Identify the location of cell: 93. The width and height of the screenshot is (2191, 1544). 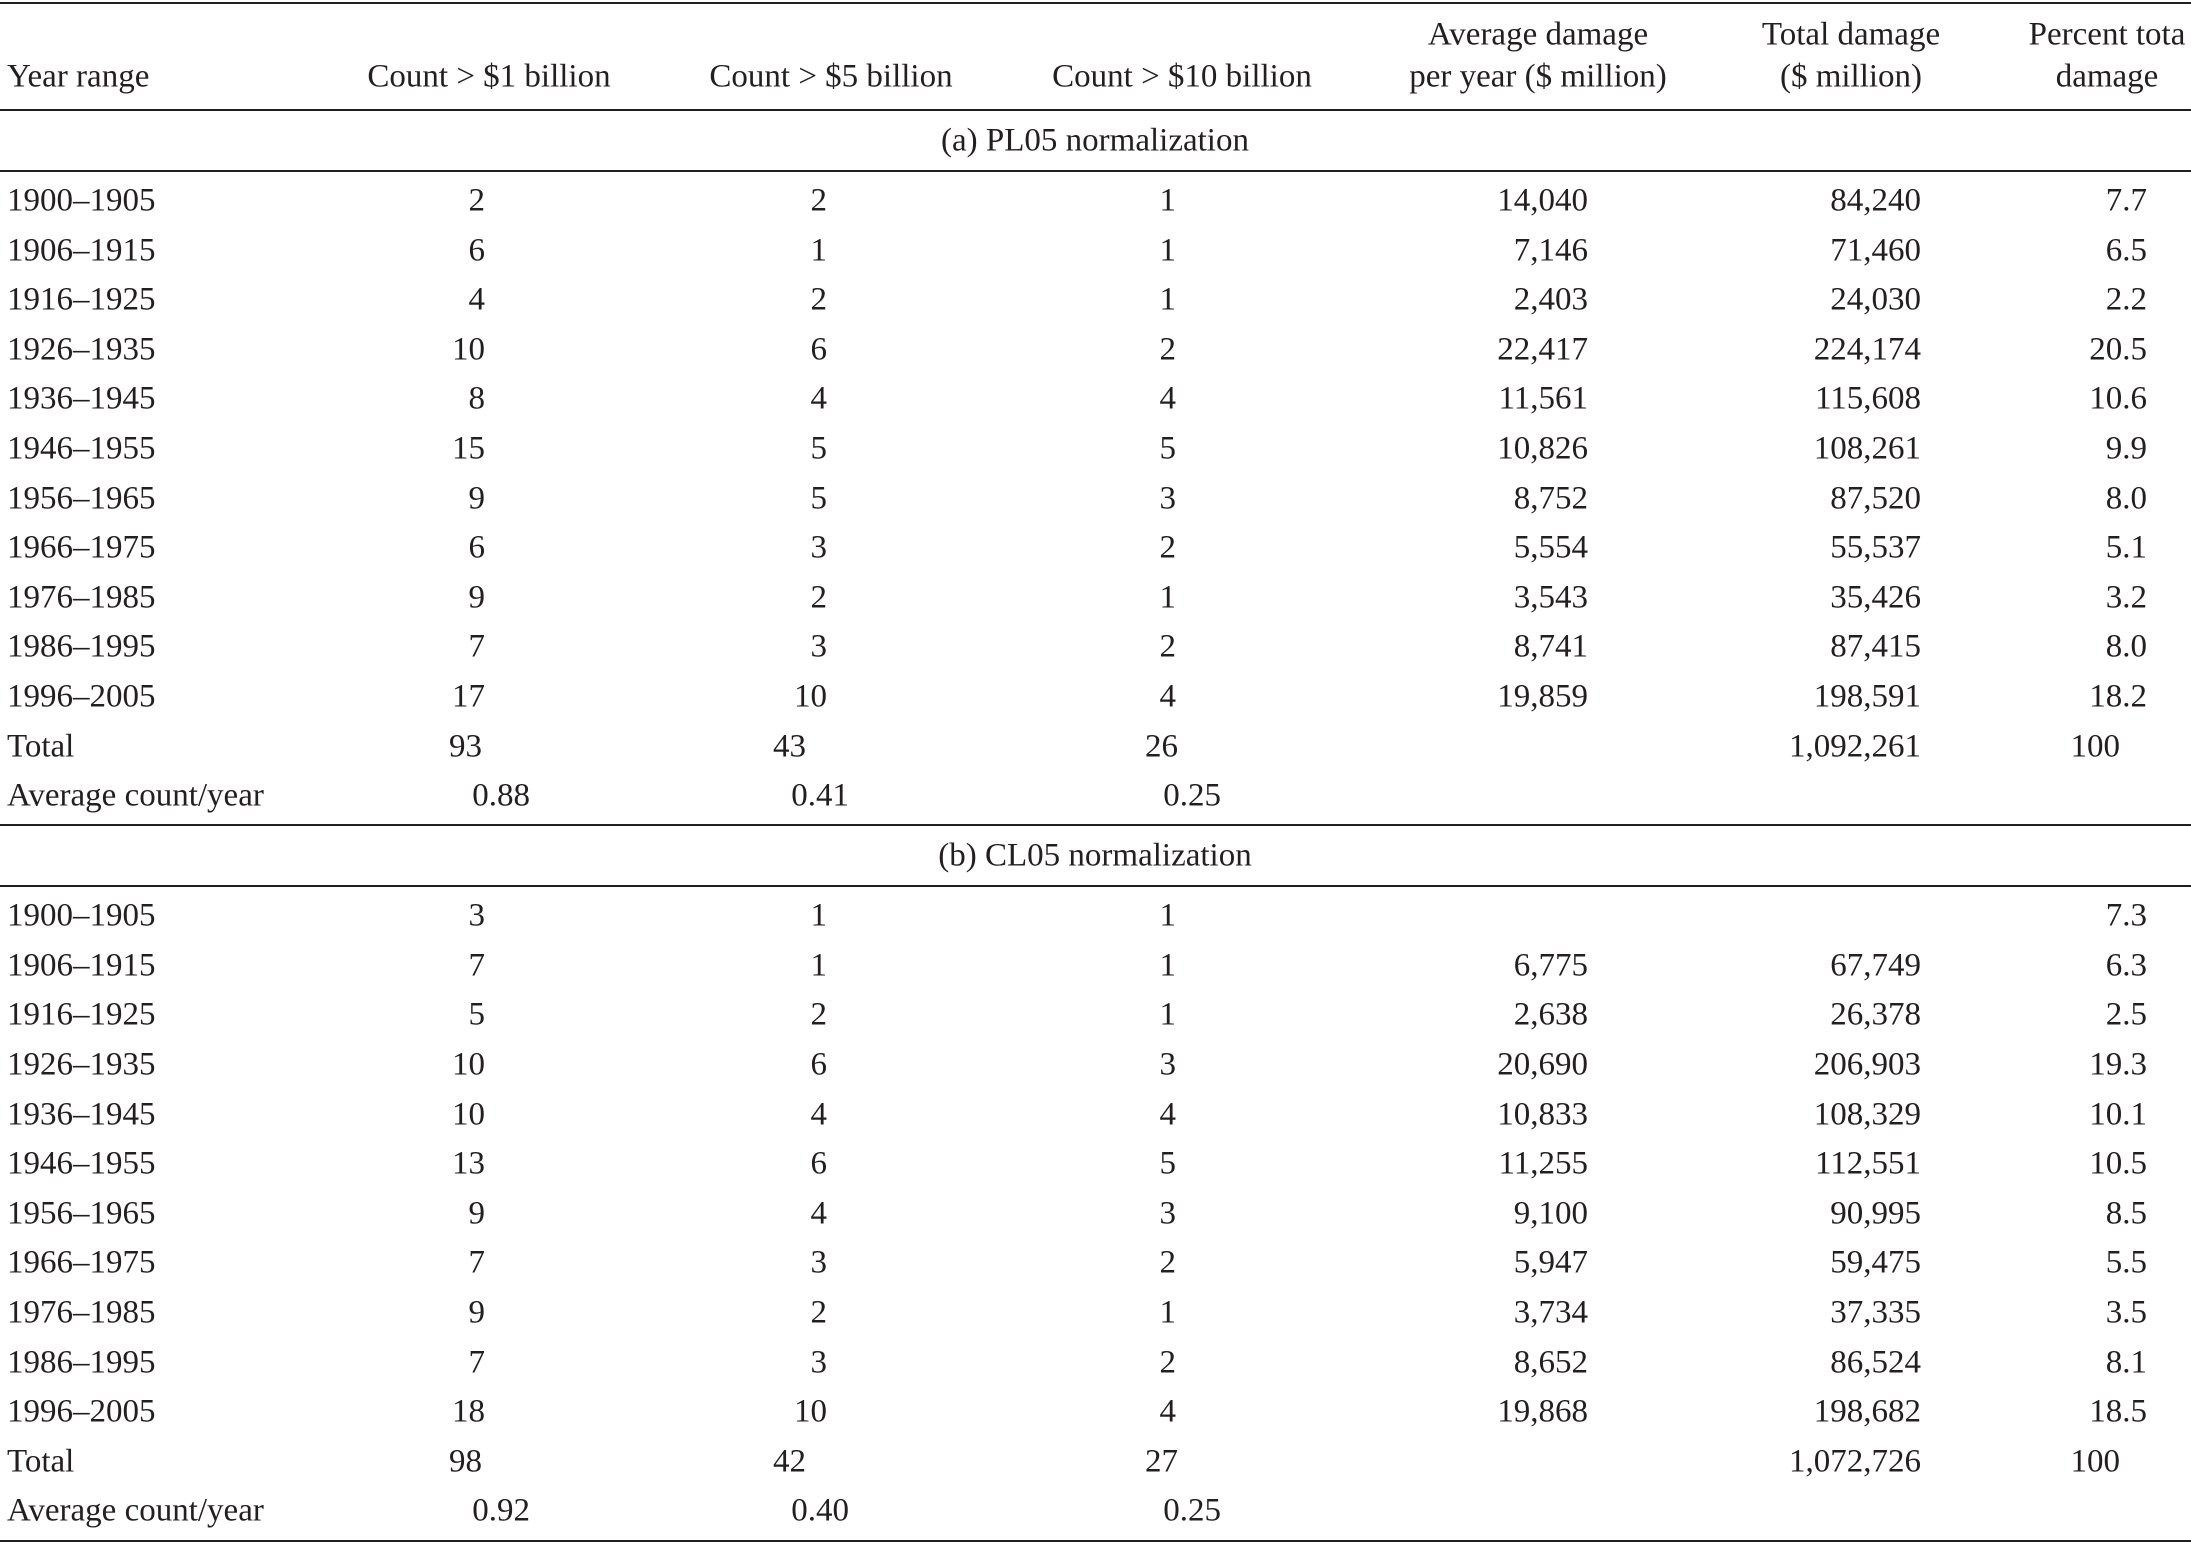
(465, 746).